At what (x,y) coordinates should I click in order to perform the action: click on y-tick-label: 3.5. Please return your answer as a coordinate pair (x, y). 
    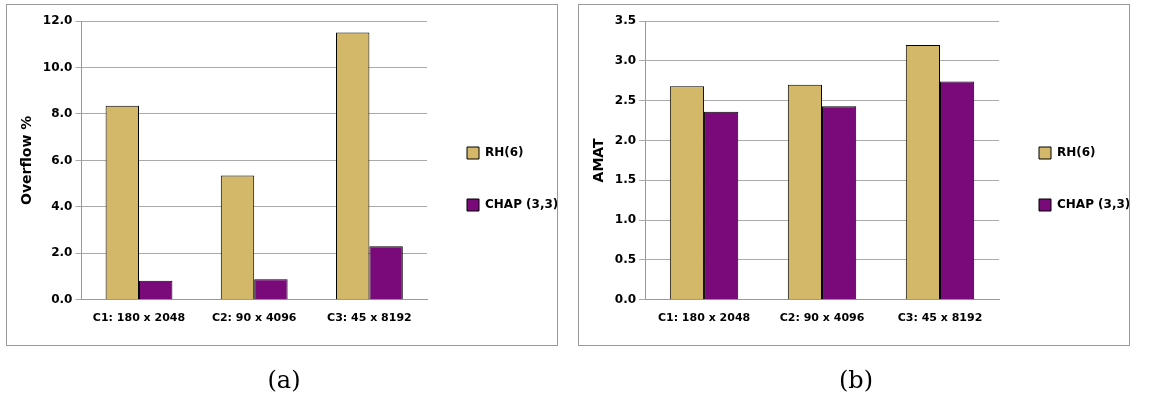
    Looking at the image, I should click on (625, 20).